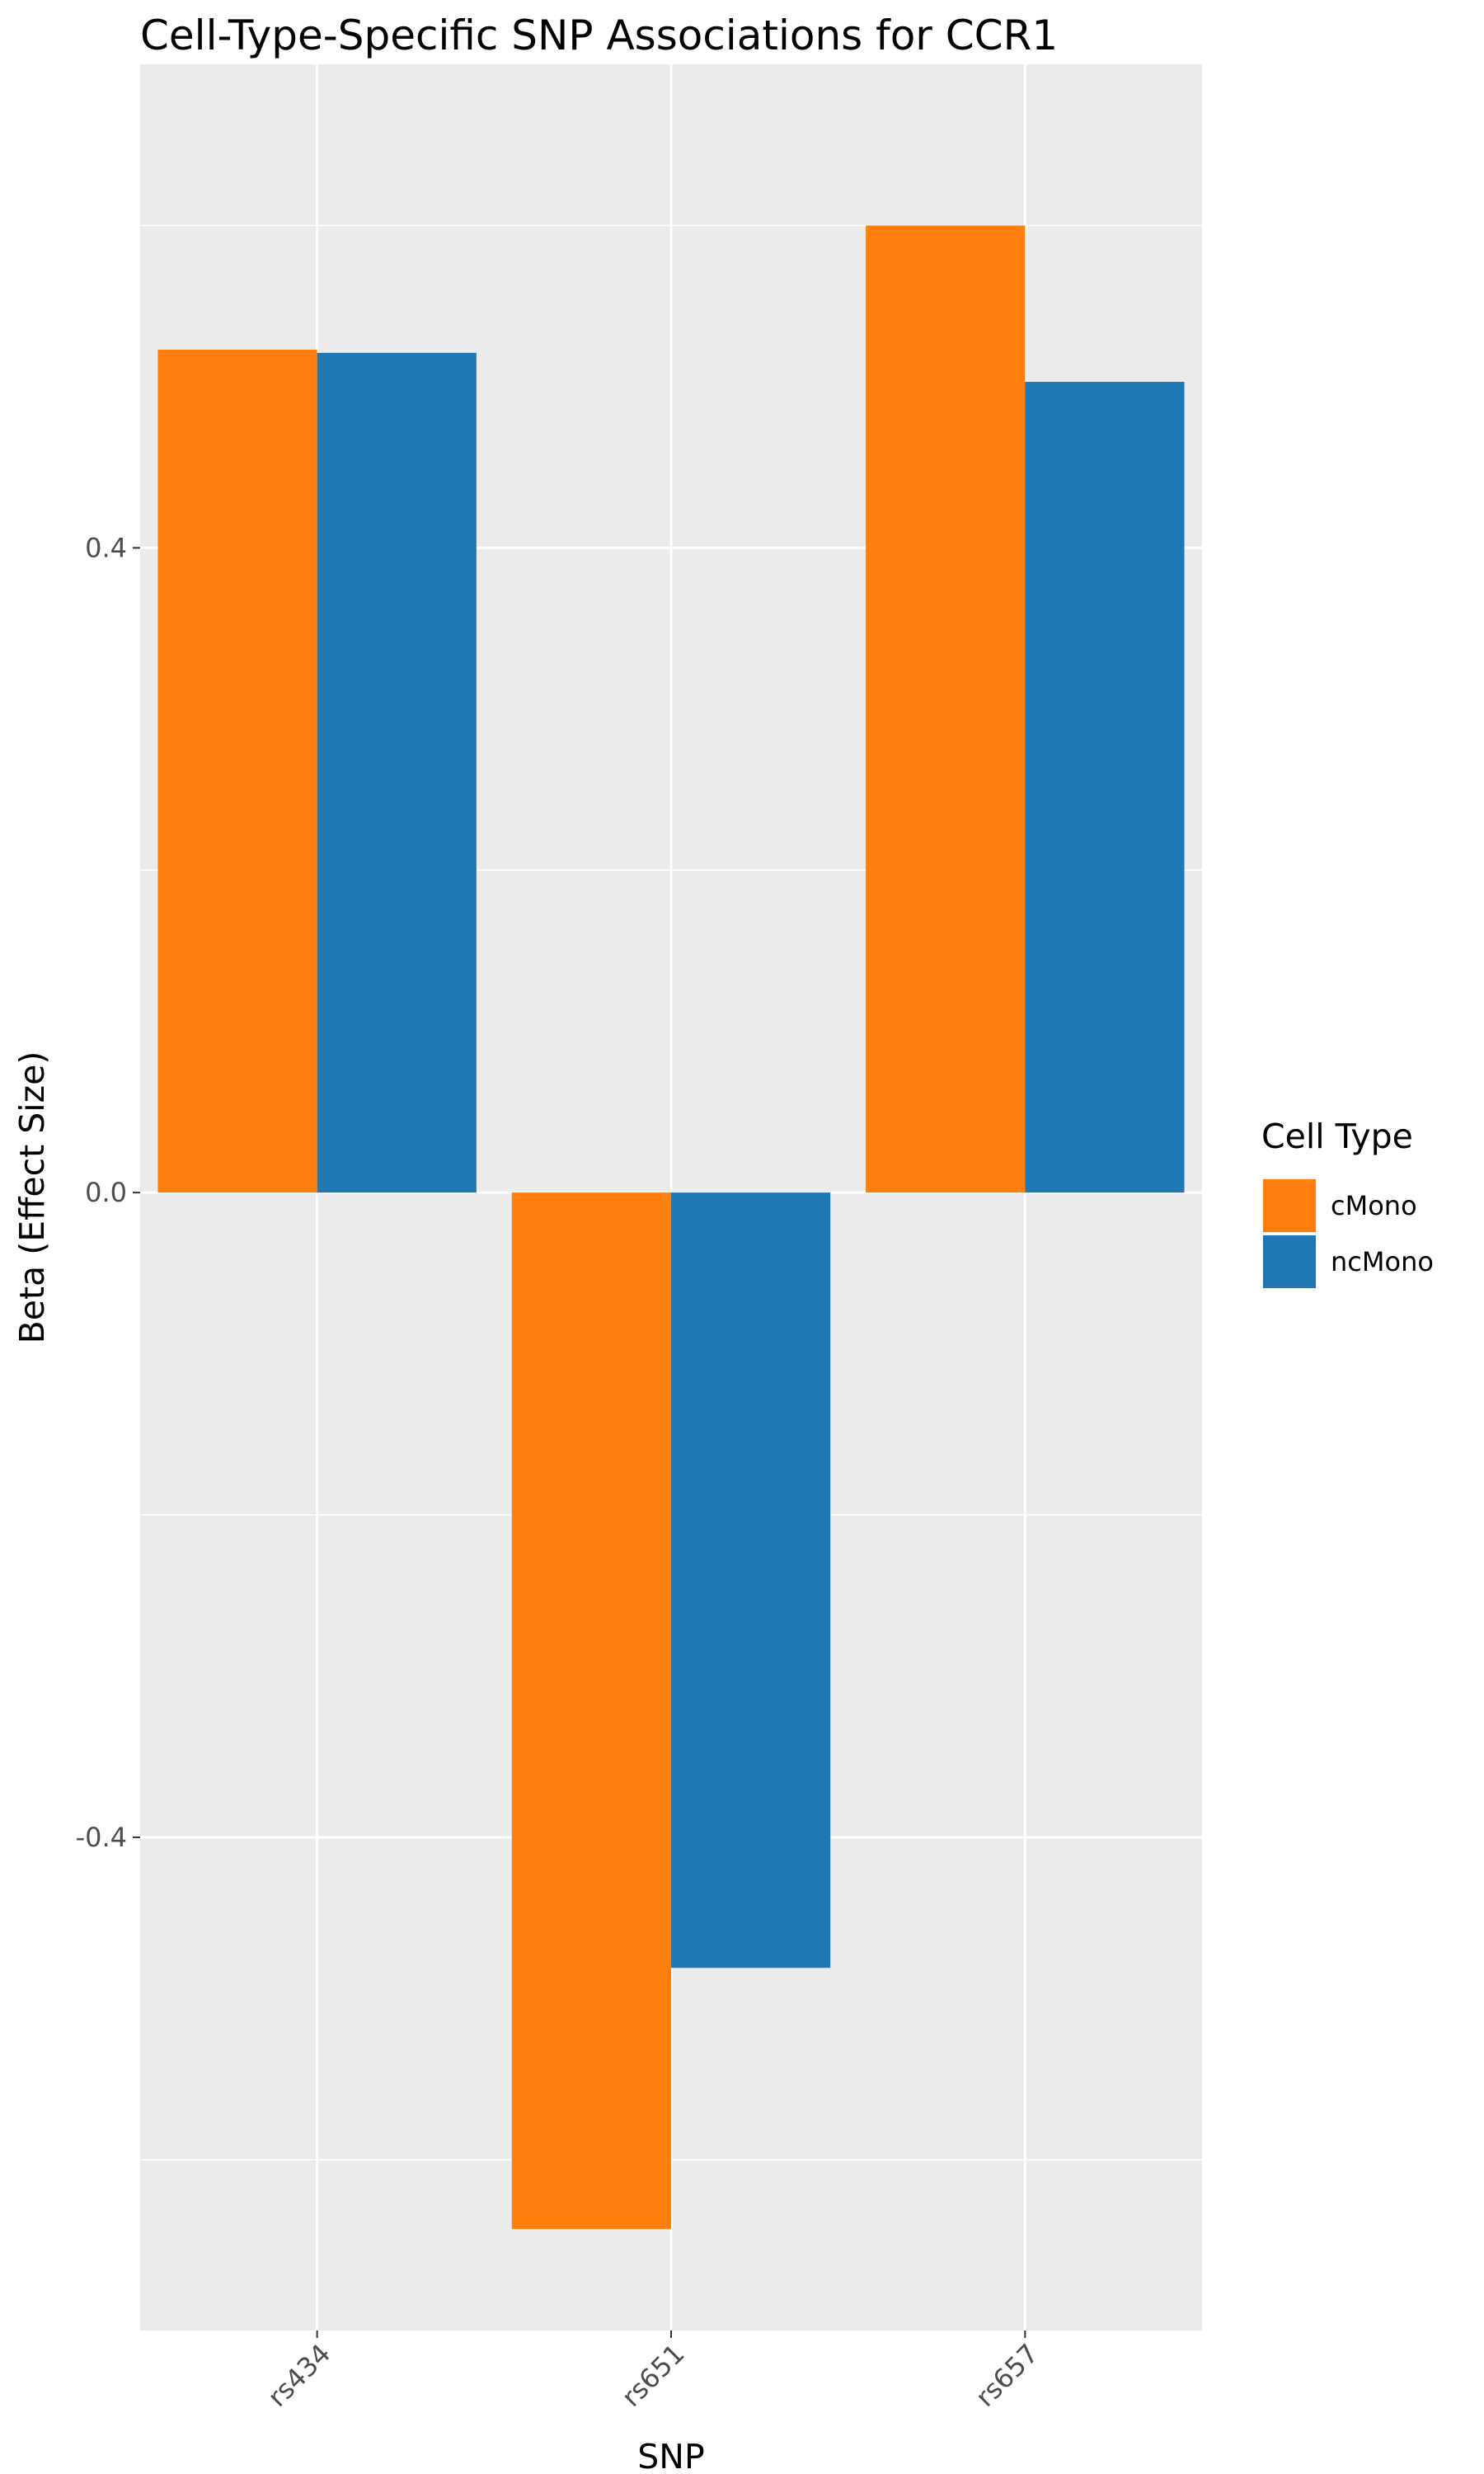 This screenshot has width=1484, height=2474. I want to click on y-tick-label: -0.4, so click(101, 1837).